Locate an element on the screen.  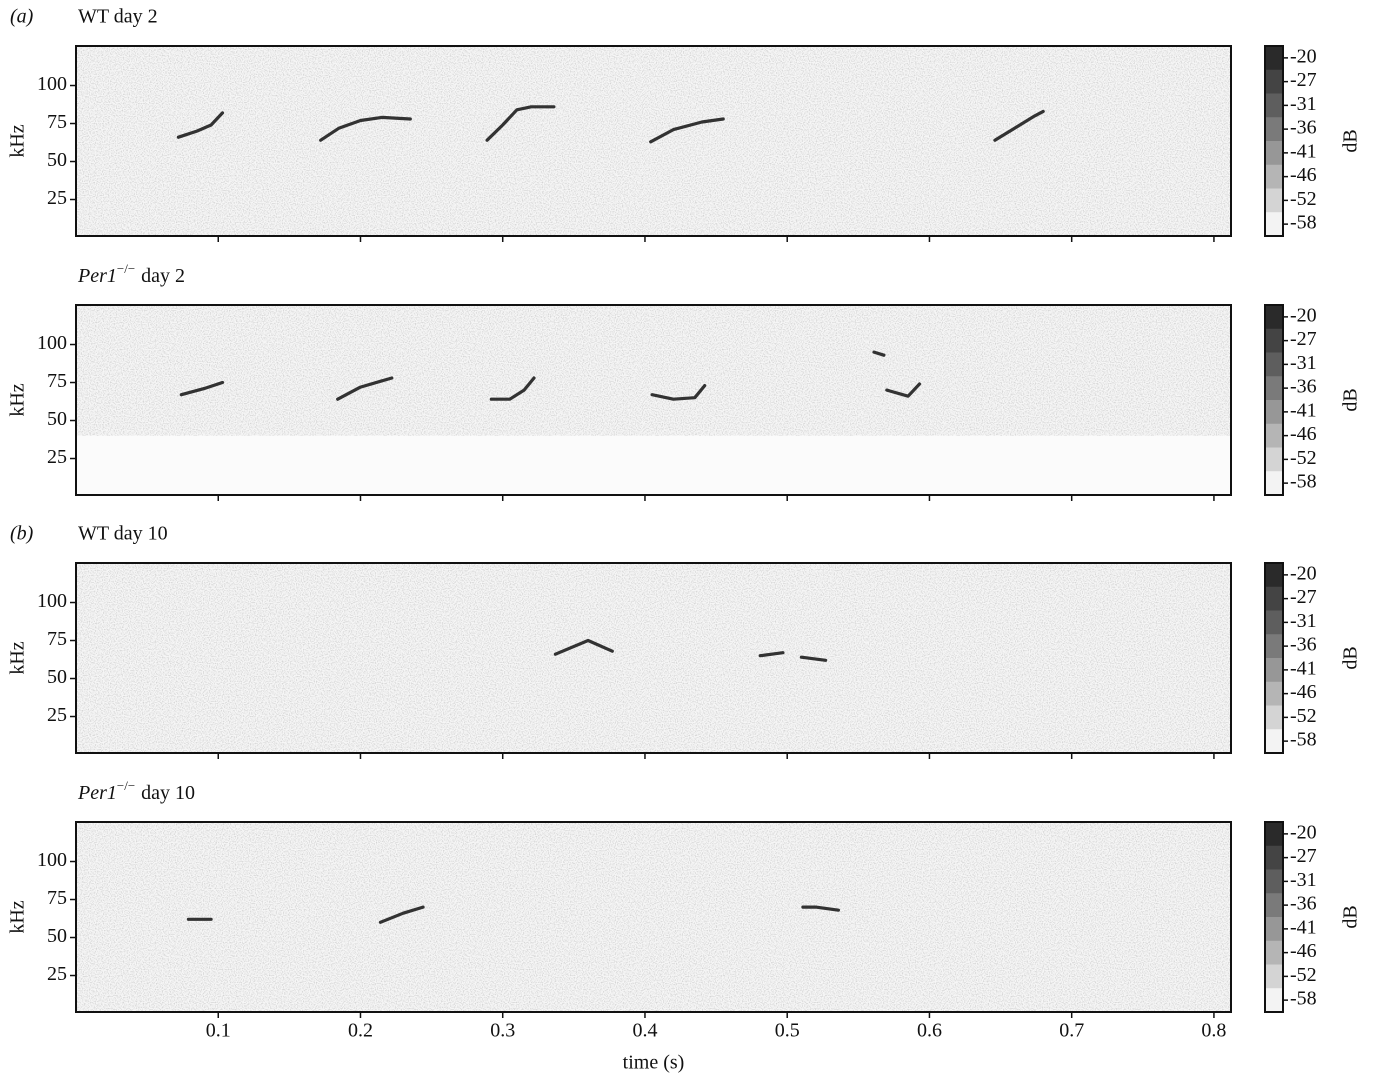
colorbar-label: dB is located at coordinates (1351, 140).